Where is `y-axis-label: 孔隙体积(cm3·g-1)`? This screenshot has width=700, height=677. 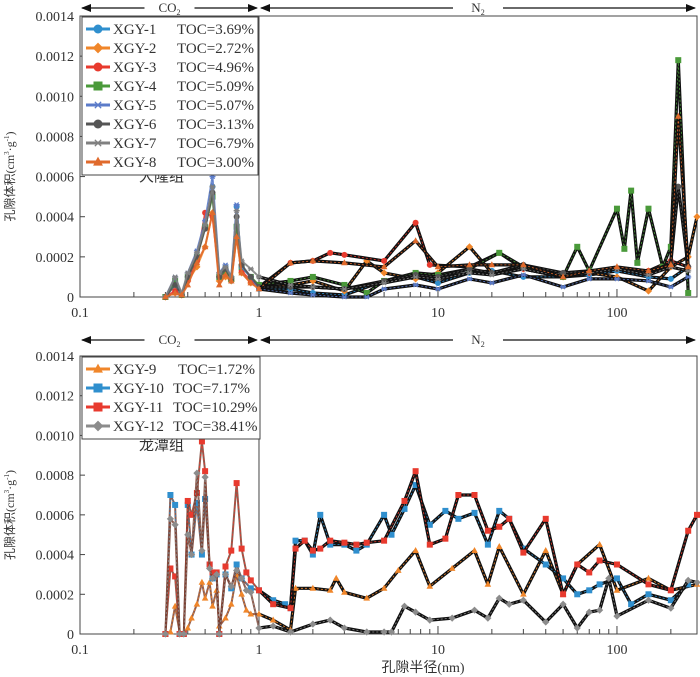
y-axis-label: 孔隙体积(cm3·g-1) is located at coordinates (10, 515).